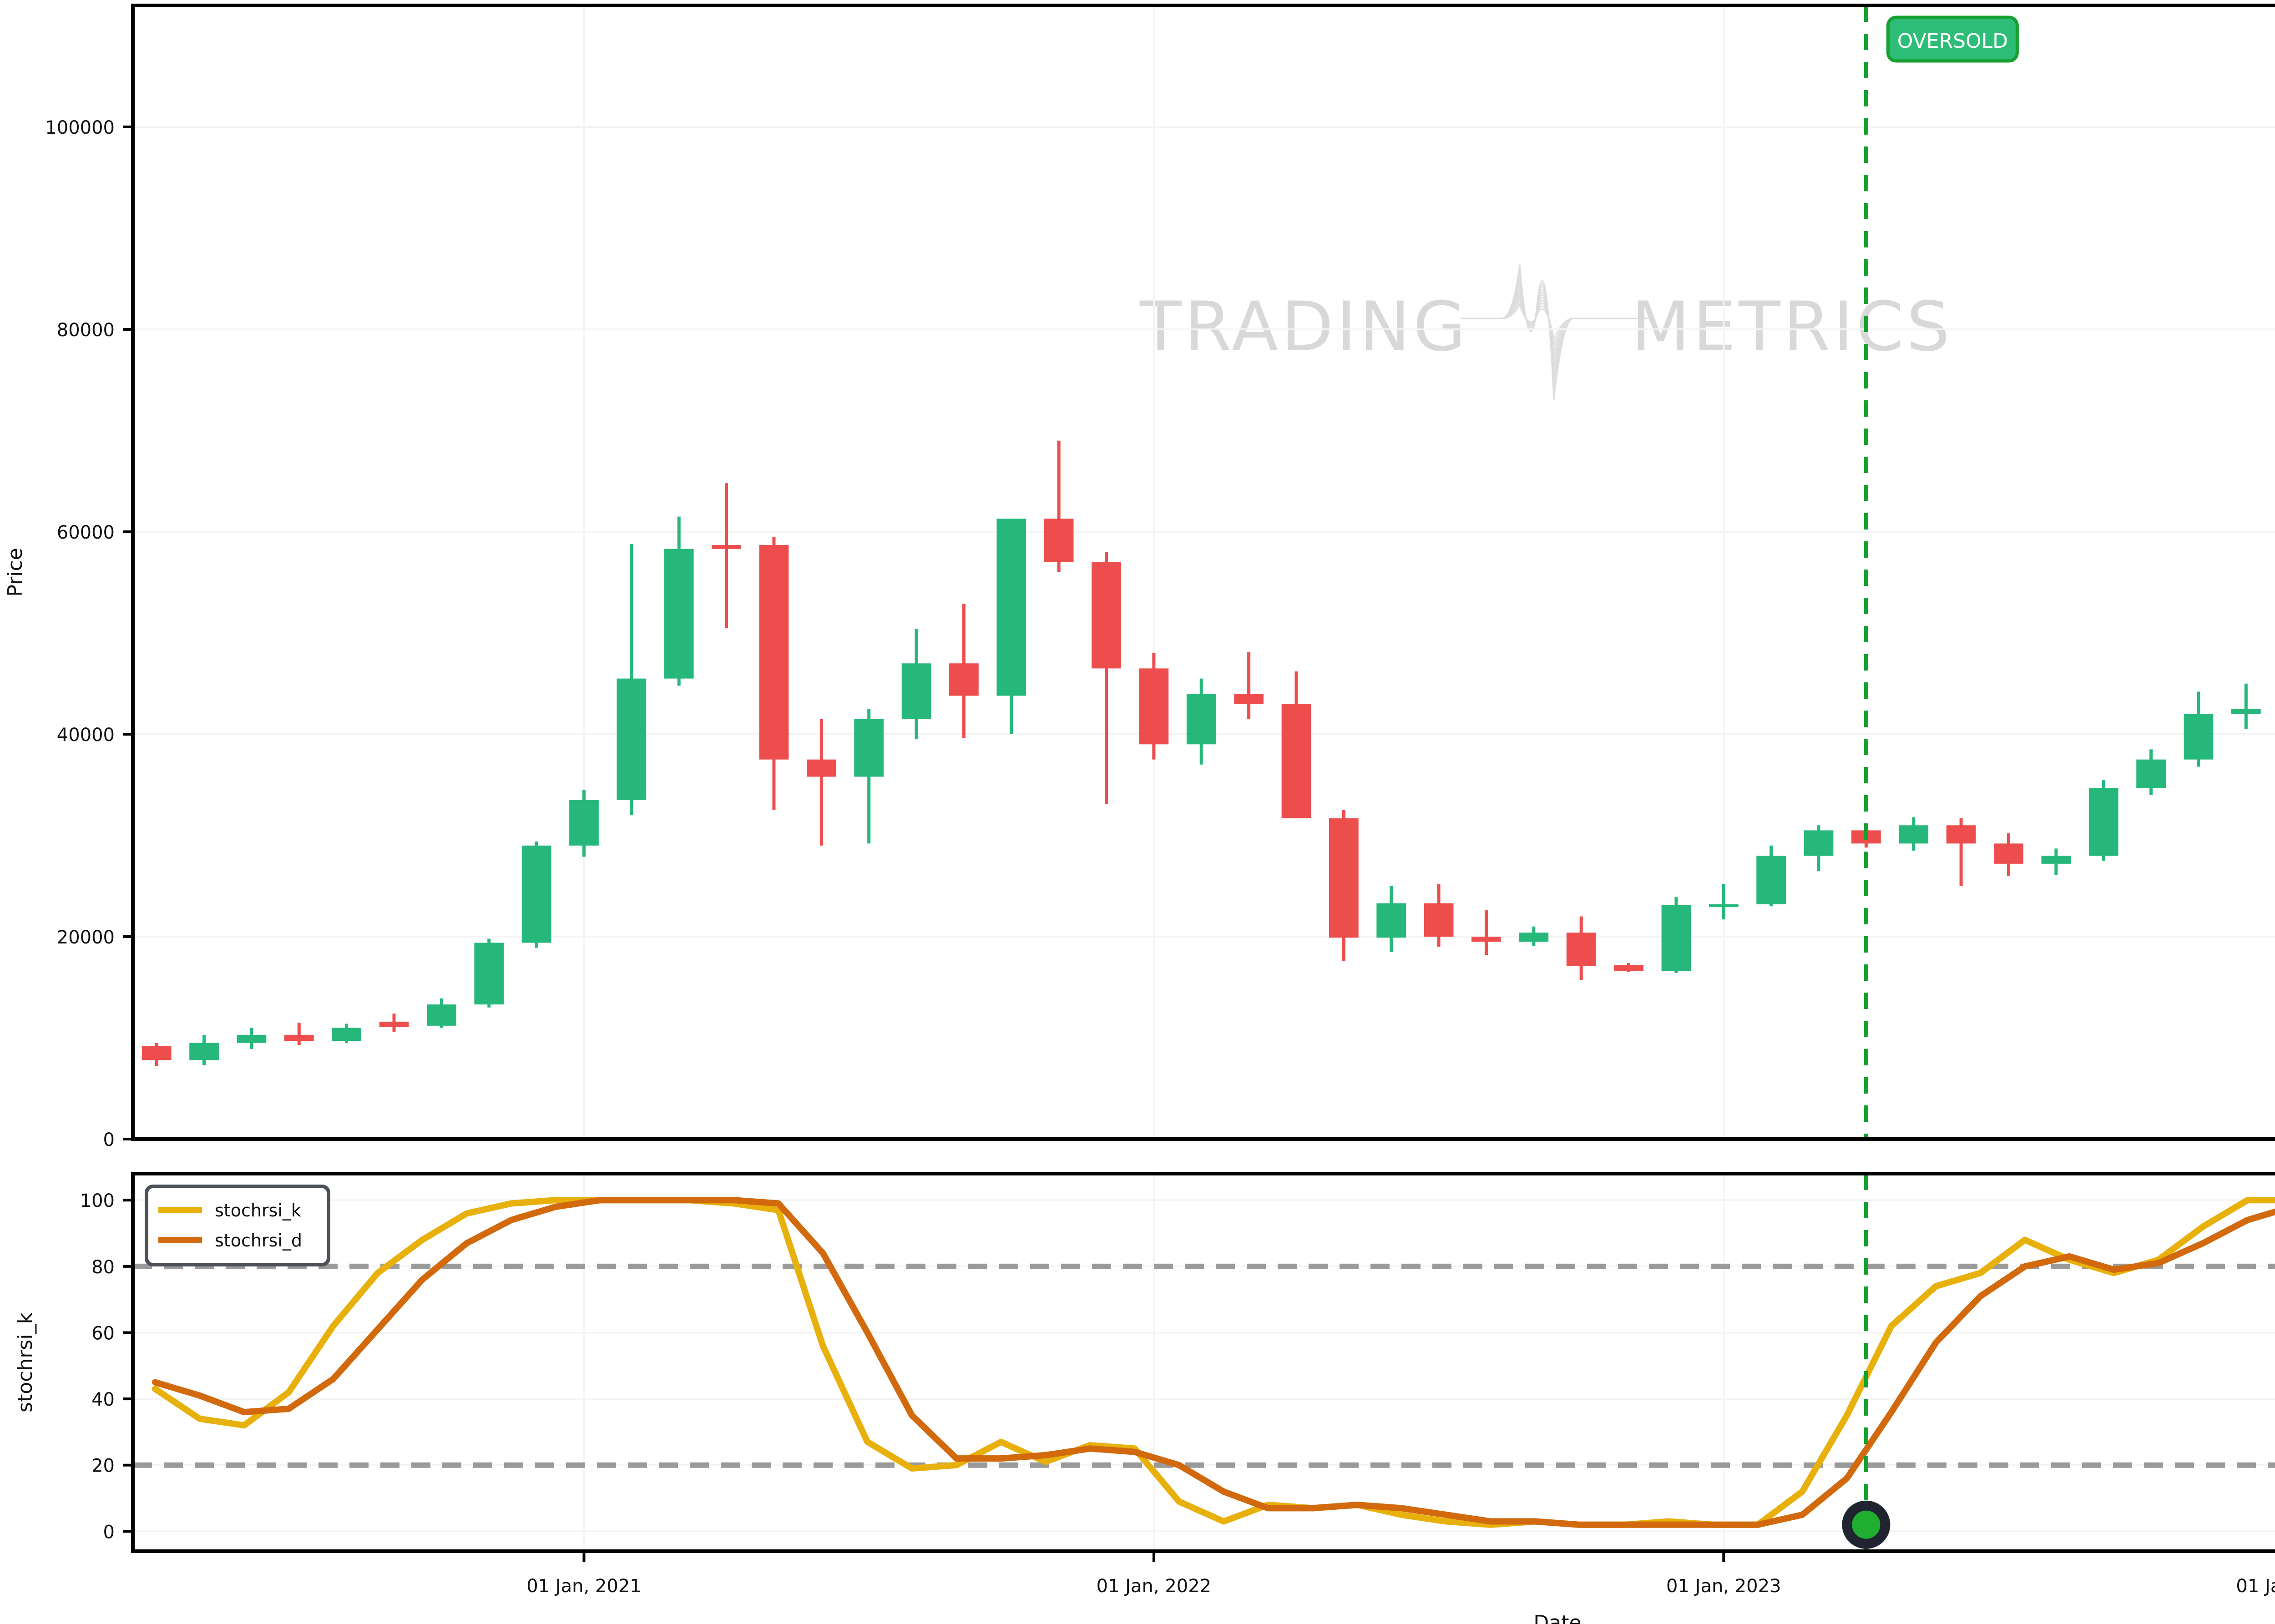  Describe the element at coordinates (98, 1200) in the screenshot. I see `indicator-ytick-label: 100` at that location.